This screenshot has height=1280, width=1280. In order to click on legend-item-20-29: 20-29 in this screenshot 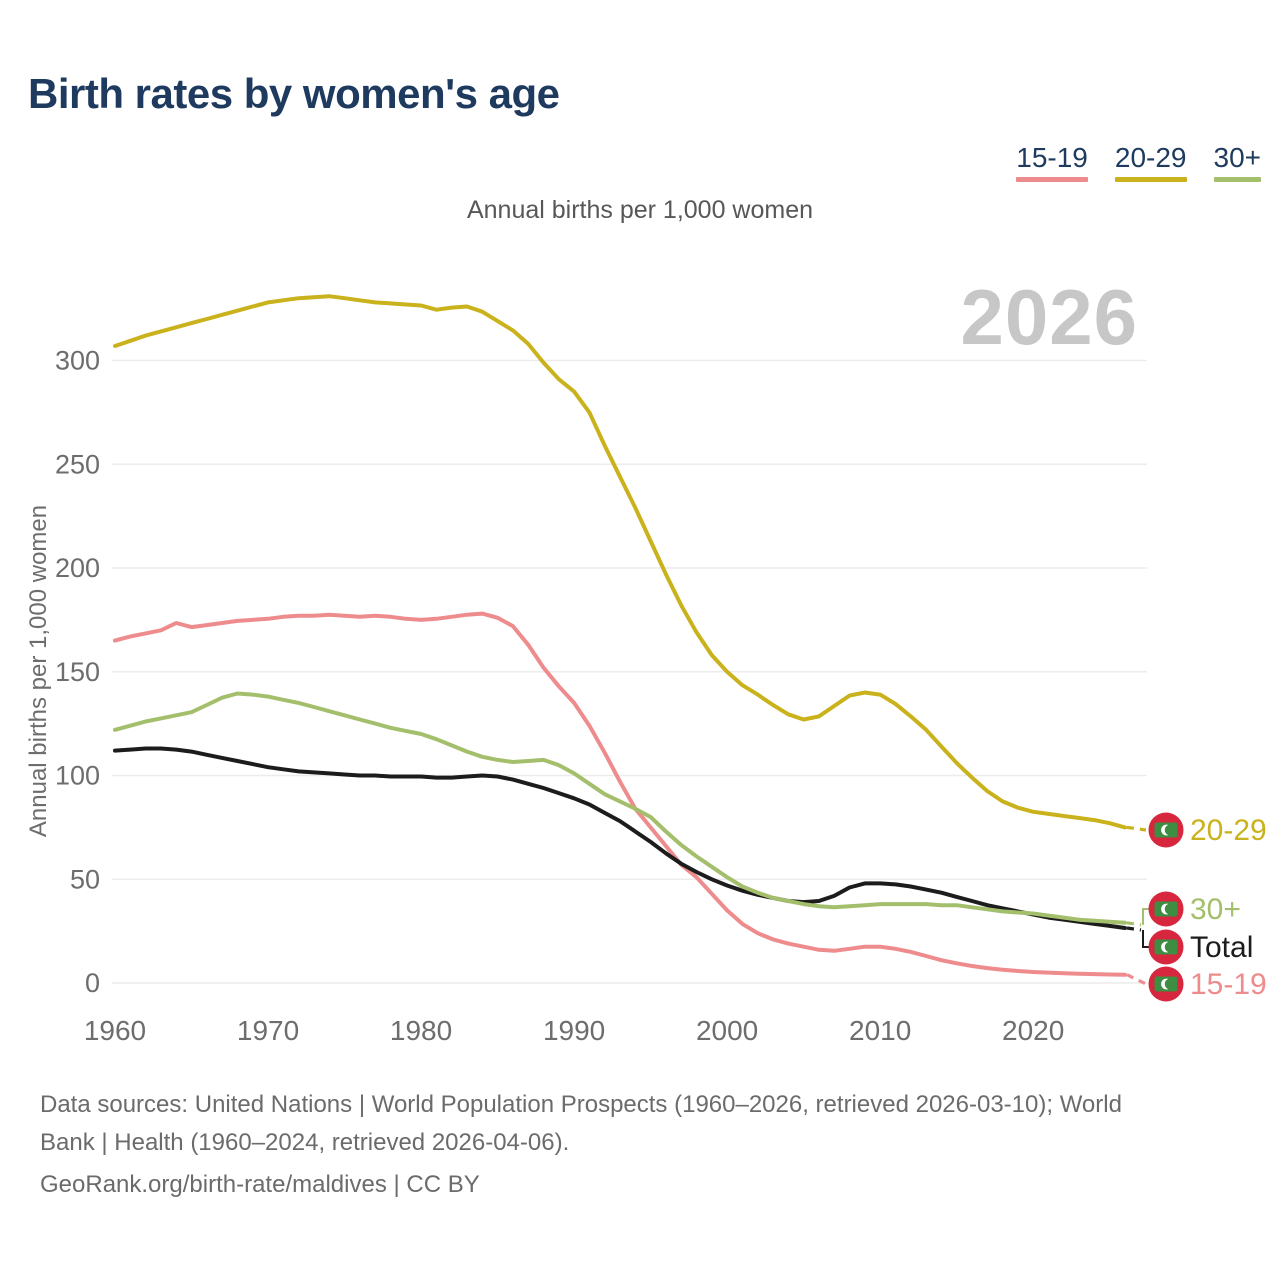, I will do `click(1150, 162)`.